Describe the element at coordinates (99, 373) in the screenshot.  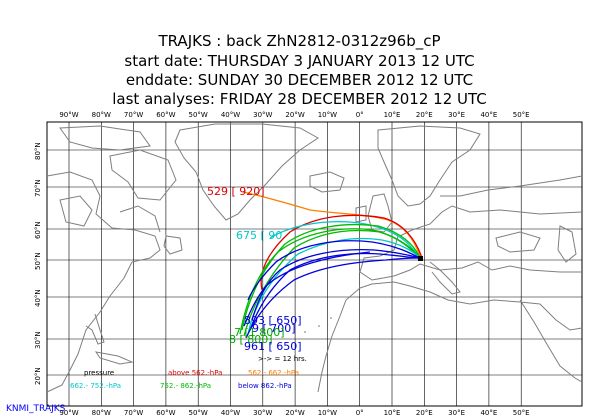
I see `legend-pressure: pressure` at that location.